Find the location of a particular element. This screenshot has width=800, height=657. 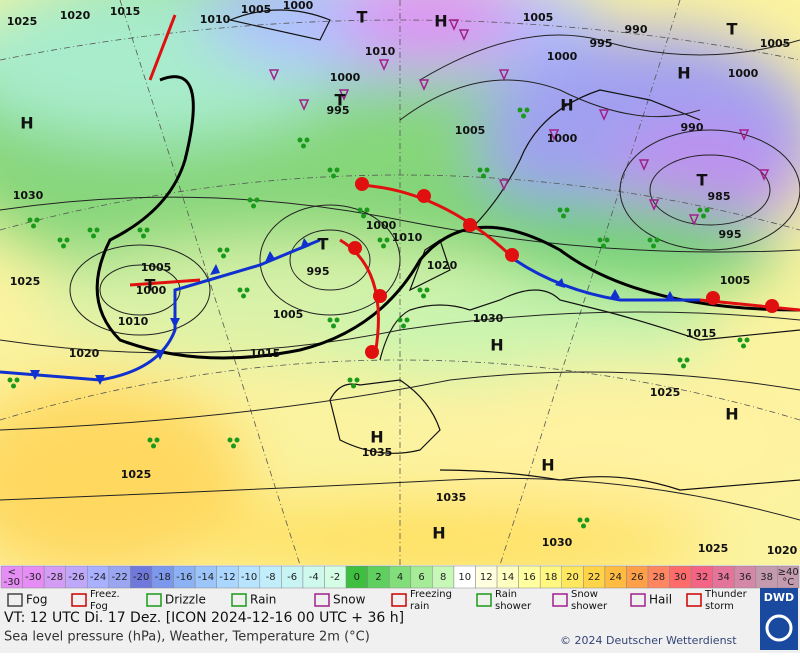

scale-label: 6 is located at coordinates (421, 577).